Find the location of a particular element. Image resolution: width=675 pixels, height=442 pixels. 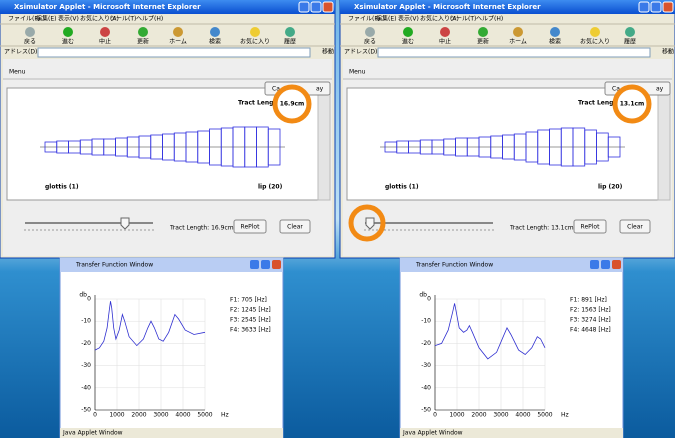

lip-label: lip (20) is located at coordinates (610, 187).